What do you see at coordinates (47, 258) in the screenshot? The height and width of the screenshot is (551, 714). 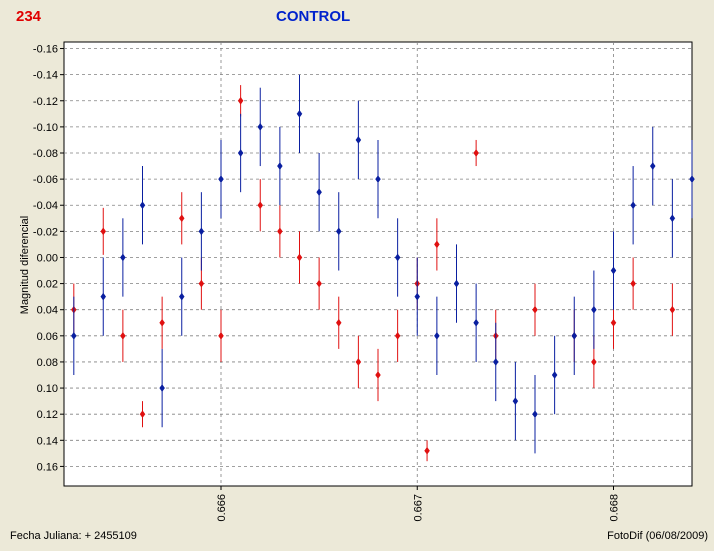 I see `y-tick-label: 0.00` at bounding box center [47, 258].